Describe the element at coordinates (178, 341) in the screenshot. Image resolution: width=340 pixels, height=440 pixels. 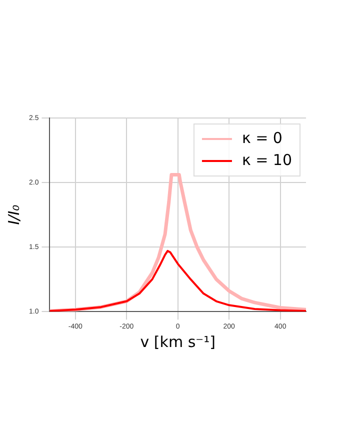
I see `x-axis-title: v [km s⁻¹]` at that location.